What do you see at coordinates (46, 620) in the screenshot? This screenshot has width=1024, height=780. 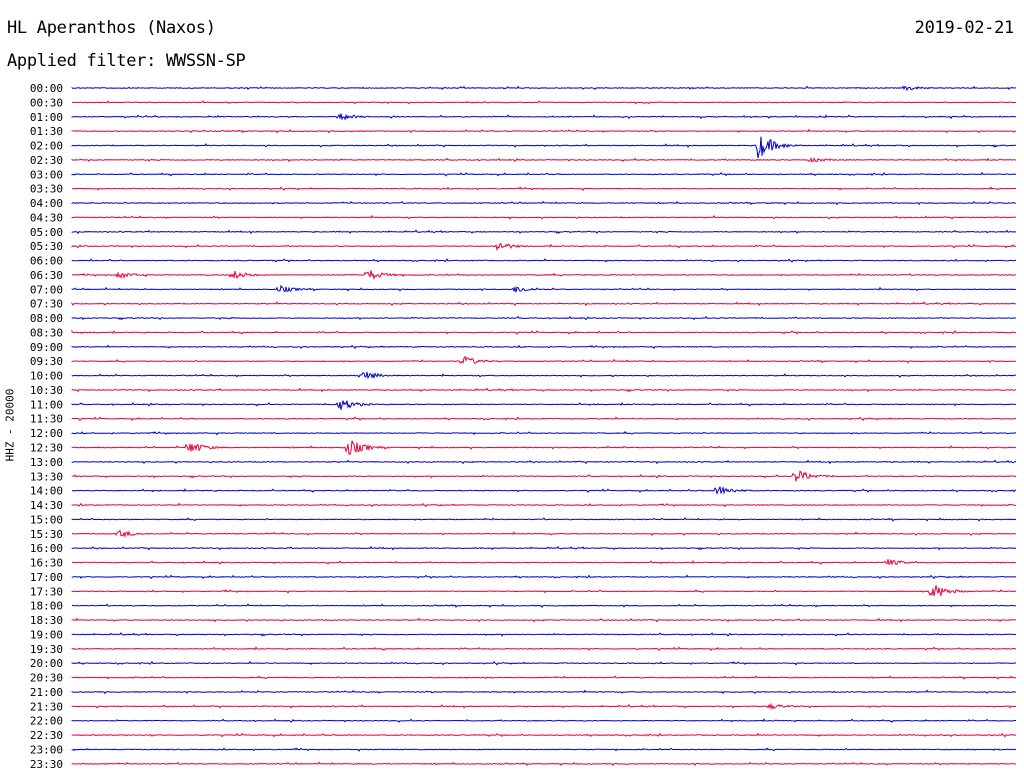 I see `row-time-label: 18:30` at bounding box center [46, 620].